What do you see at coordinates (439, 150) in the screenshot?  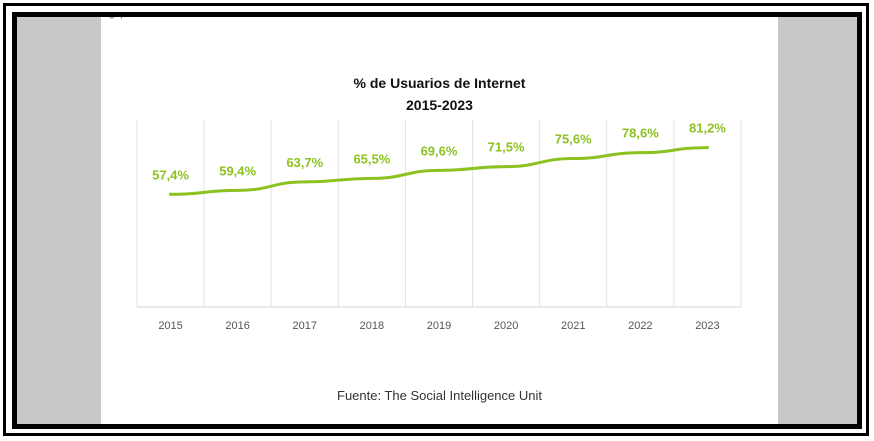 I see `data-label: 69,6%` at bounding box center [439, 150].